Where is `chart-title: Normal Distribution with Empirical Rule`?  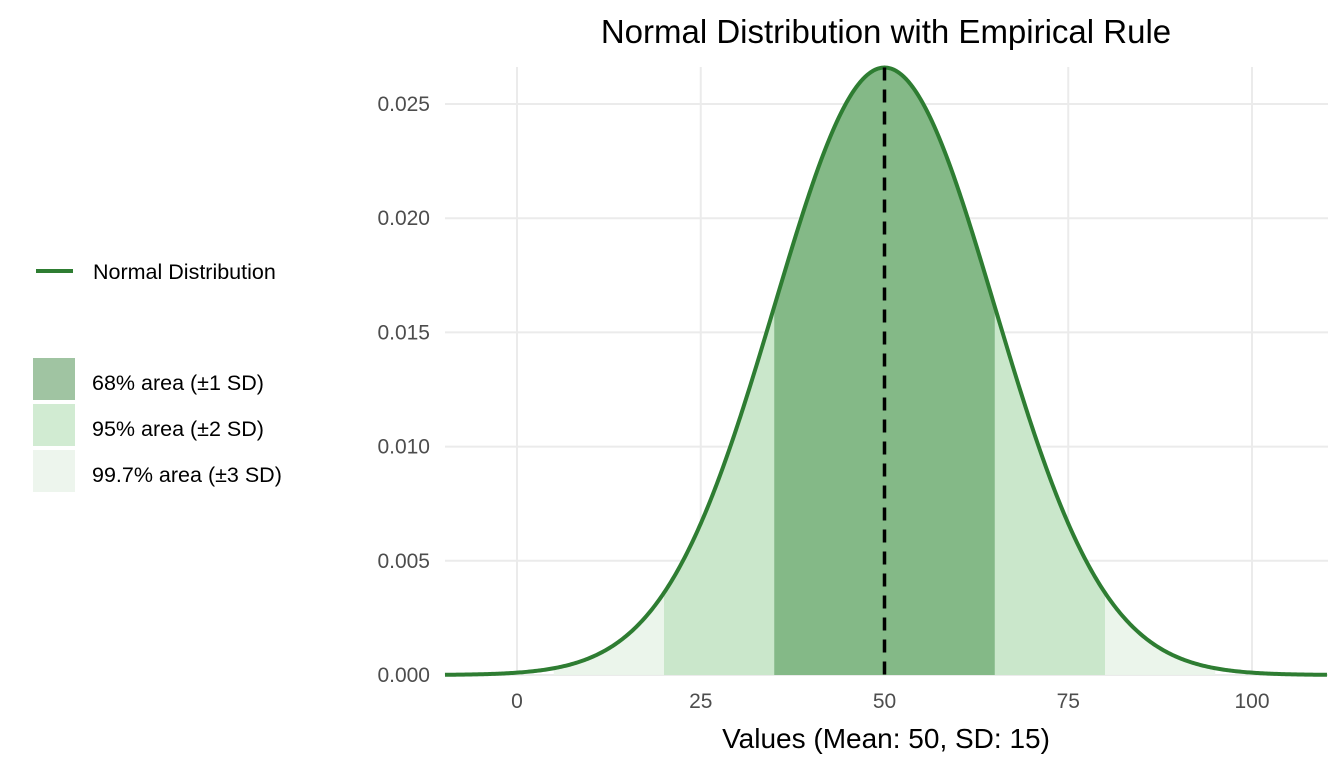
chart-title: Normal Distribution with Empirical Rule is located at coordinates (886, 31).